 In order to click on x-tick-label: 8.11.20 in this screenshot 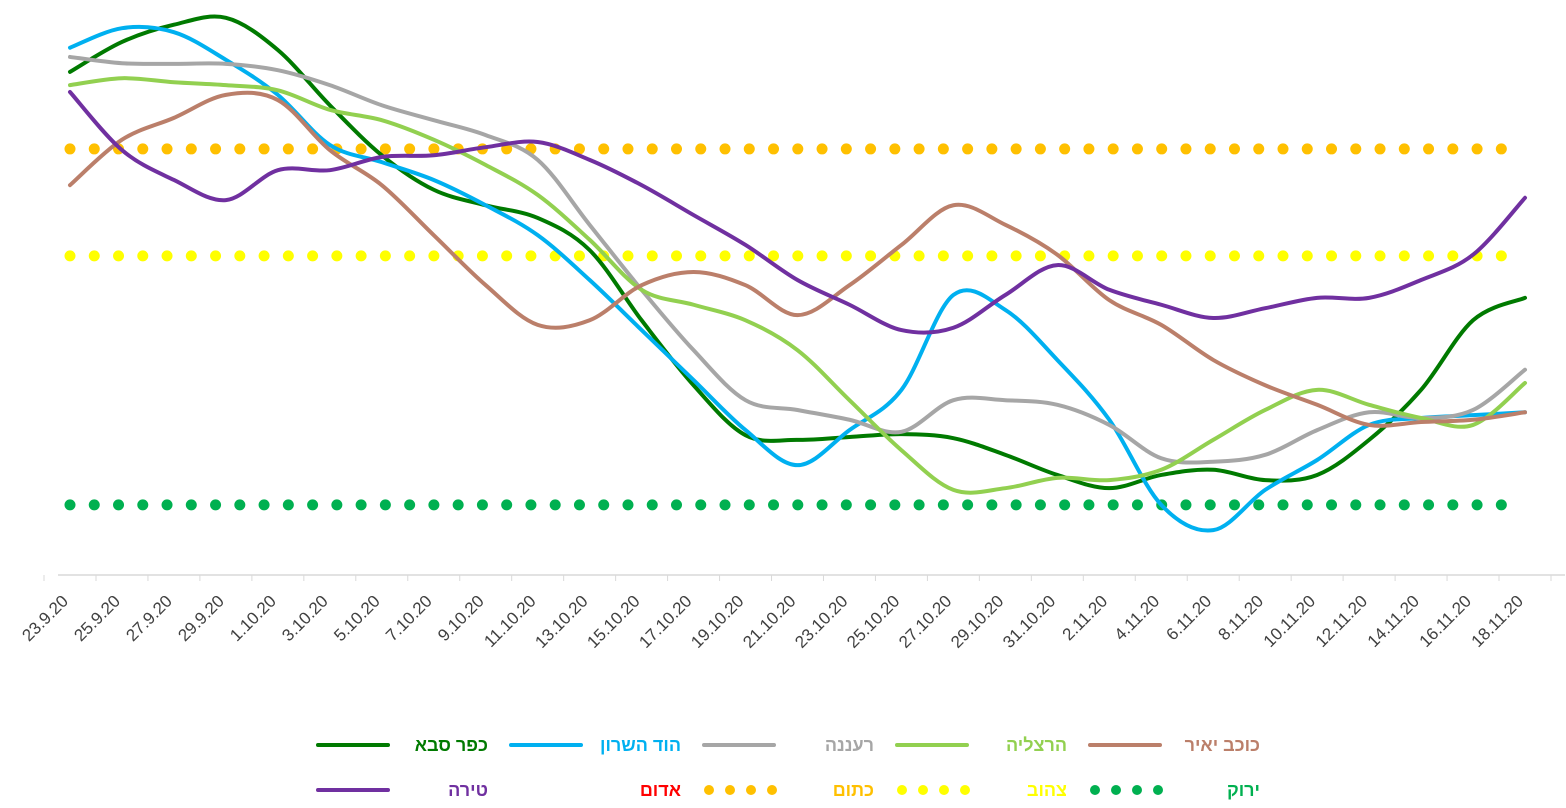, I will do `click(1241, 618)`.